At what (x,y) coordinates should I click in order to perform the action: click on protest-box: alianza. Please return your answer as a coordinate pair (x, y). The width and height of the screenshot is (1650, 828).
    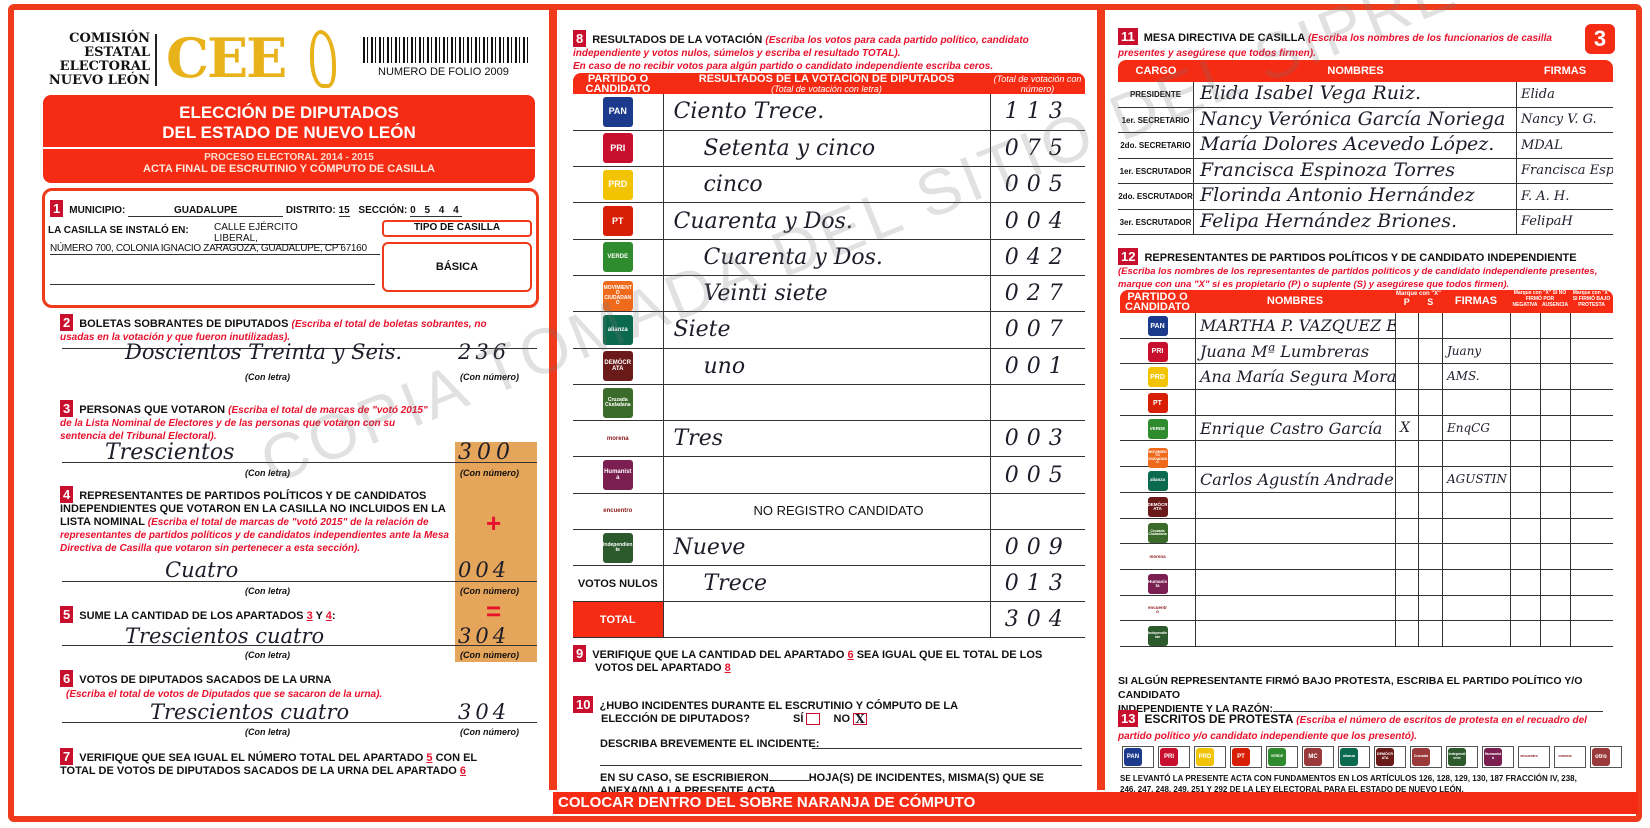
    Looking at the image, I should click on (1354, 757).